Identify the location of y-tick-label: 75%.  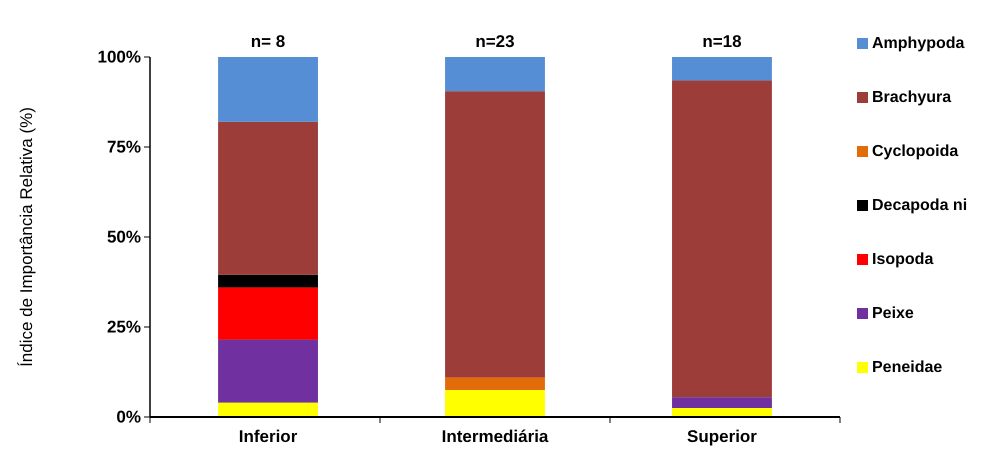
(123, 146).